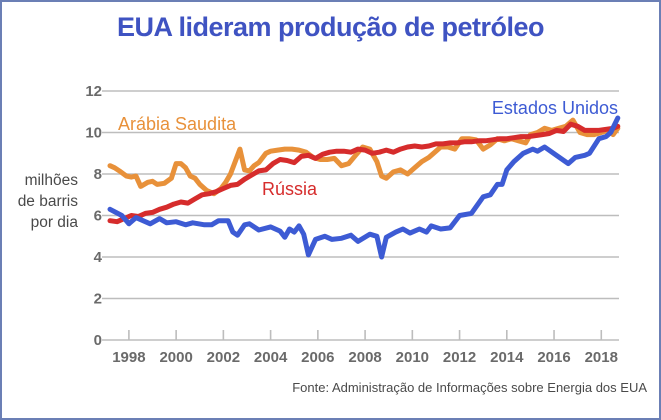 The height and width of the screenshot is (420, 661). Describe the element at coordinates (317, 357) in the screenshot. I see `x-tick-label: 2006` at that location.